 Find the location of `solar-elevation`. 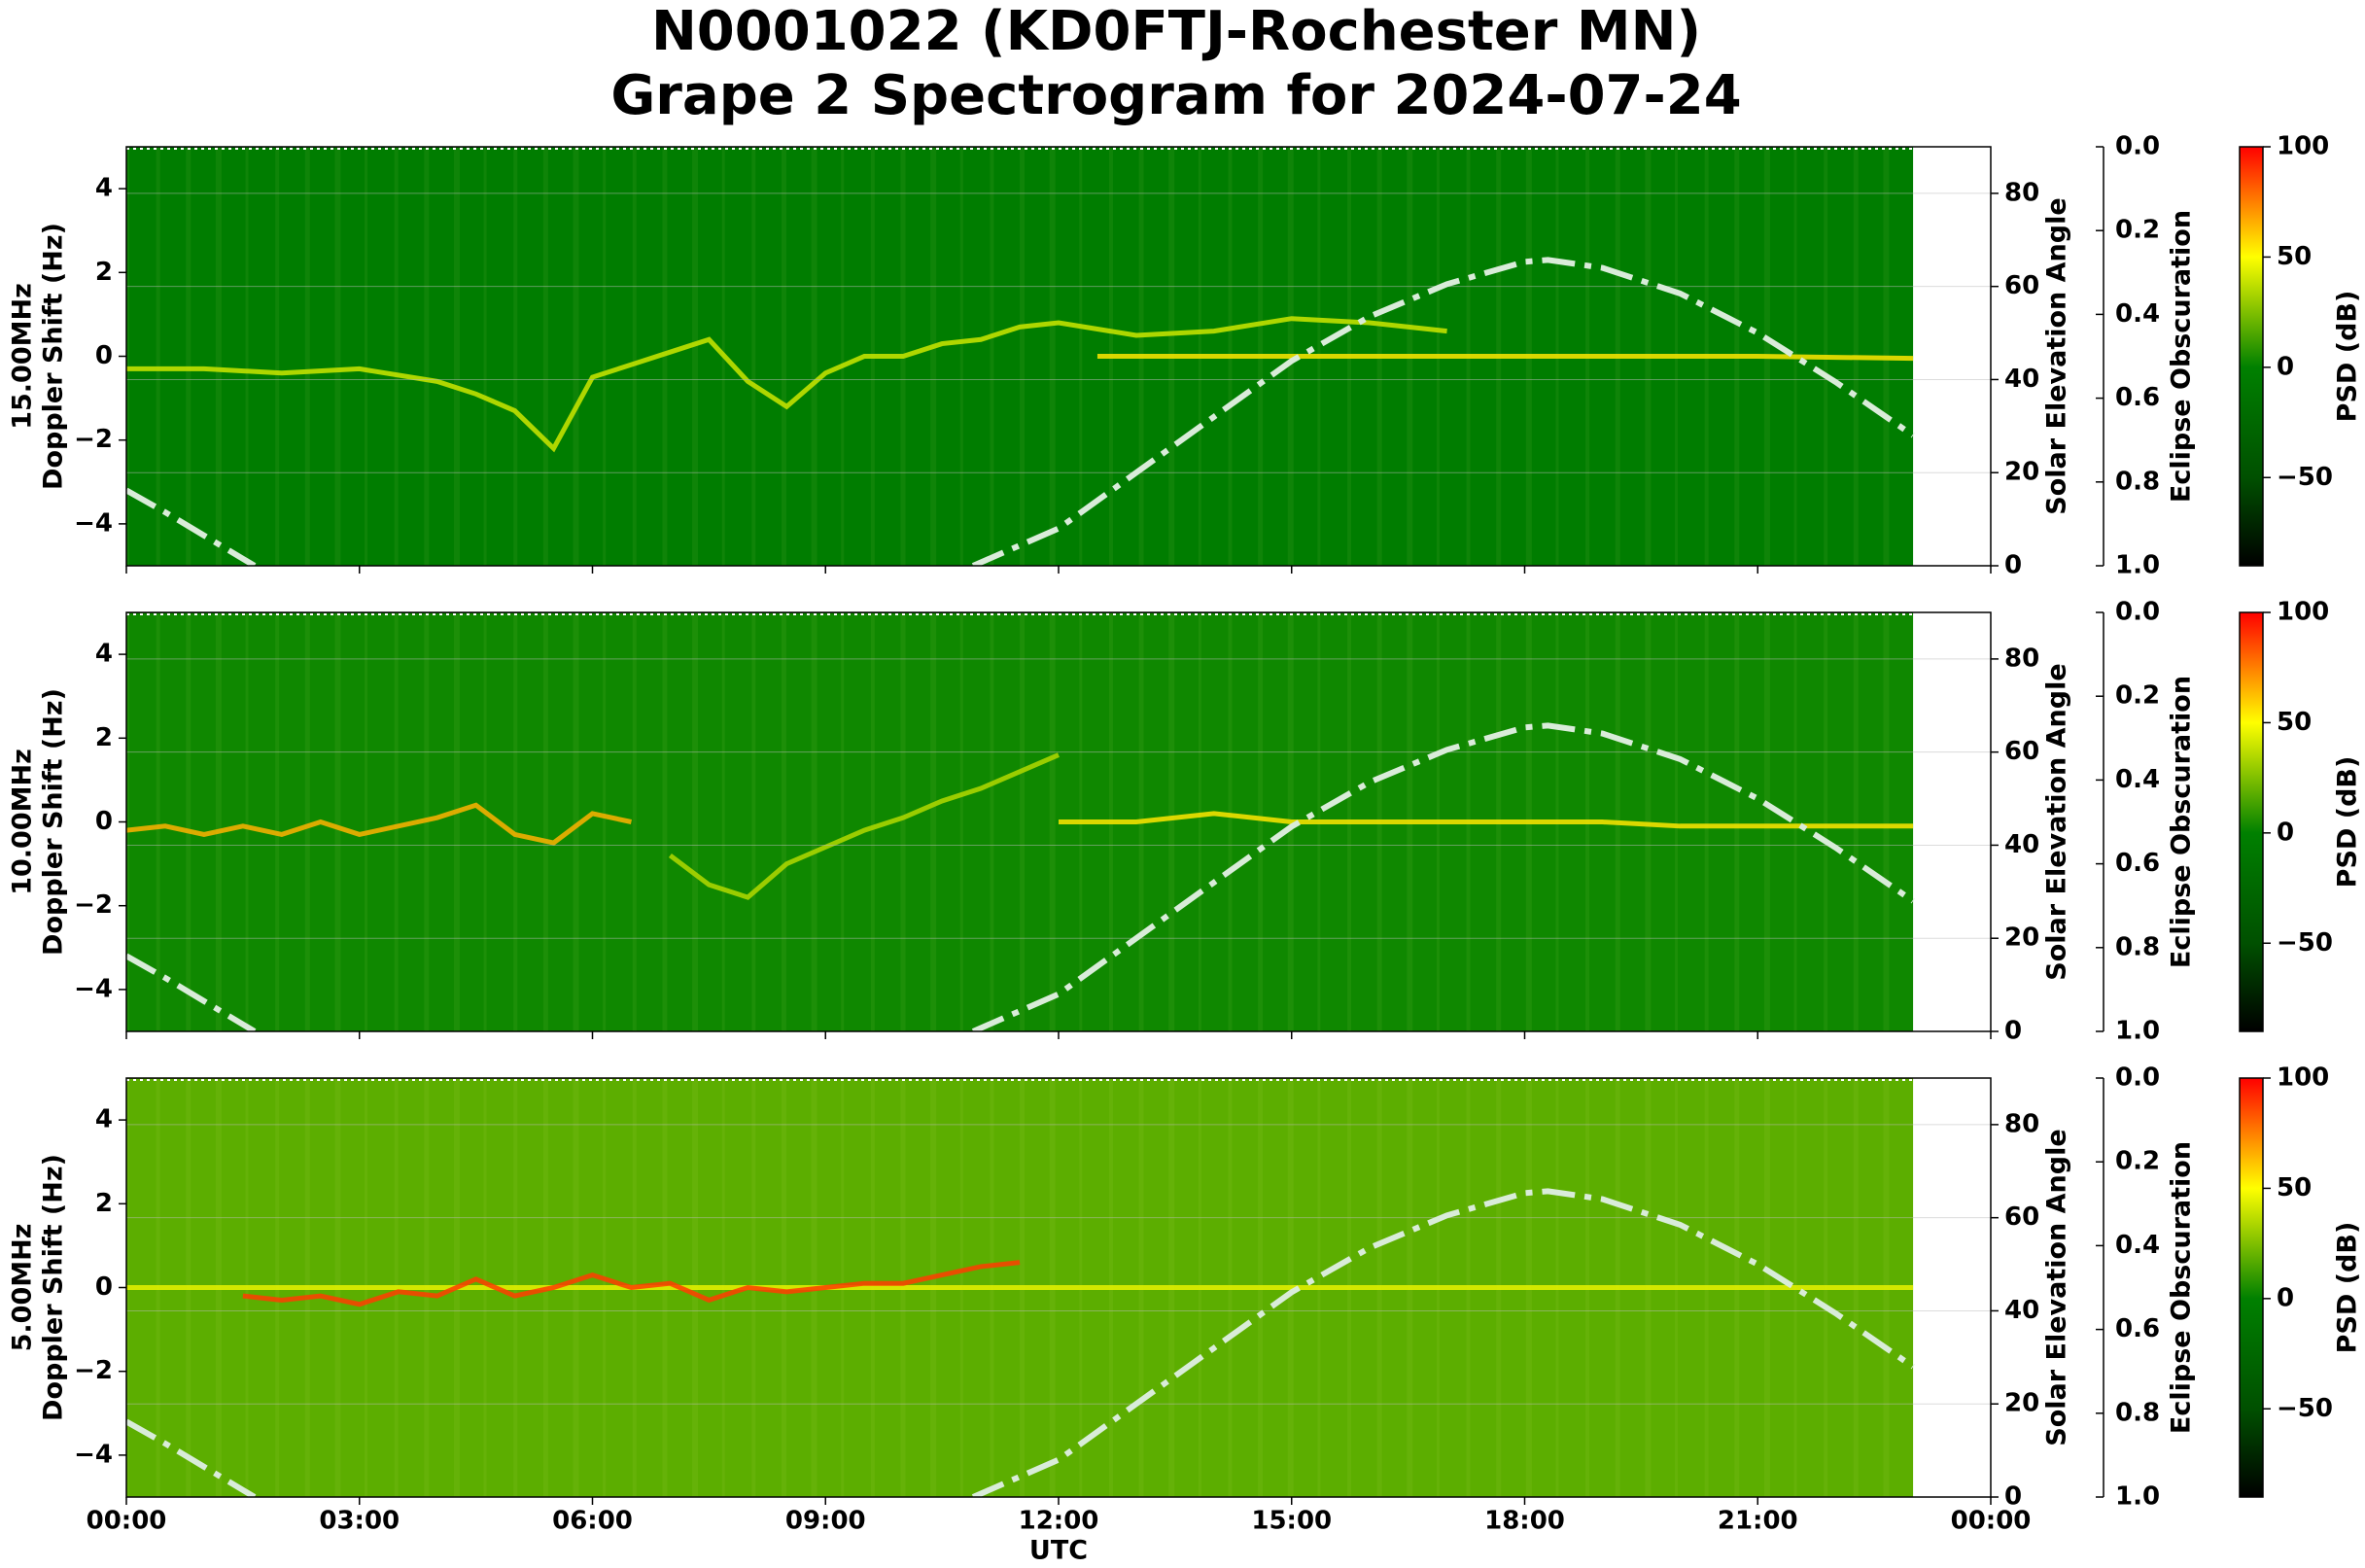

solar-elevation is located at coordinates (1020, 411).